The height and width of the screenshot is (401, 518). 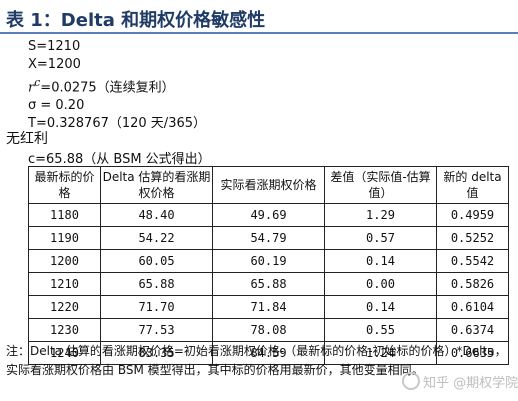 I want to click on cell: 54.79, so click(x=268, y=238).